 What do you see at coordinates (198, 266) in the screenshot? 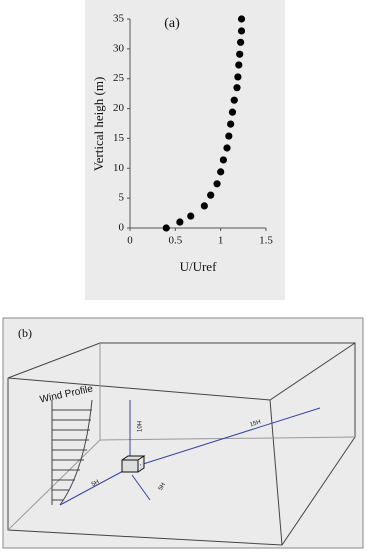
I see `x-axis-label: U/Uref` at bounding box center [198, 266].